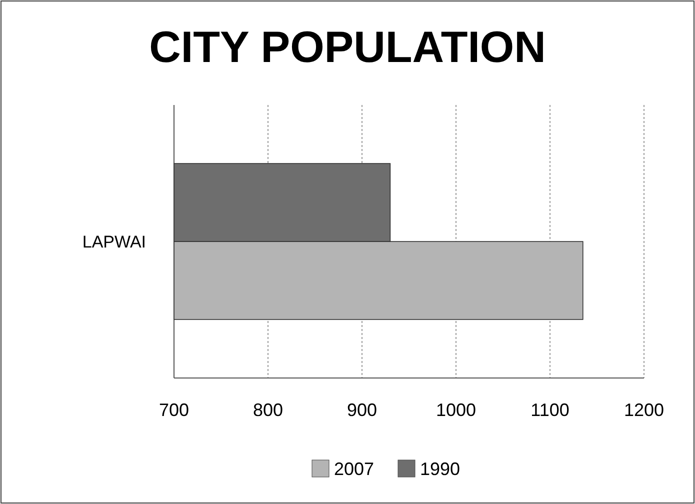 The width and height of the screenshot is (695, 504). Describe the element at coordinates (550, 410) in the screenshot. I see `x-tick-label: 1100` at that location.